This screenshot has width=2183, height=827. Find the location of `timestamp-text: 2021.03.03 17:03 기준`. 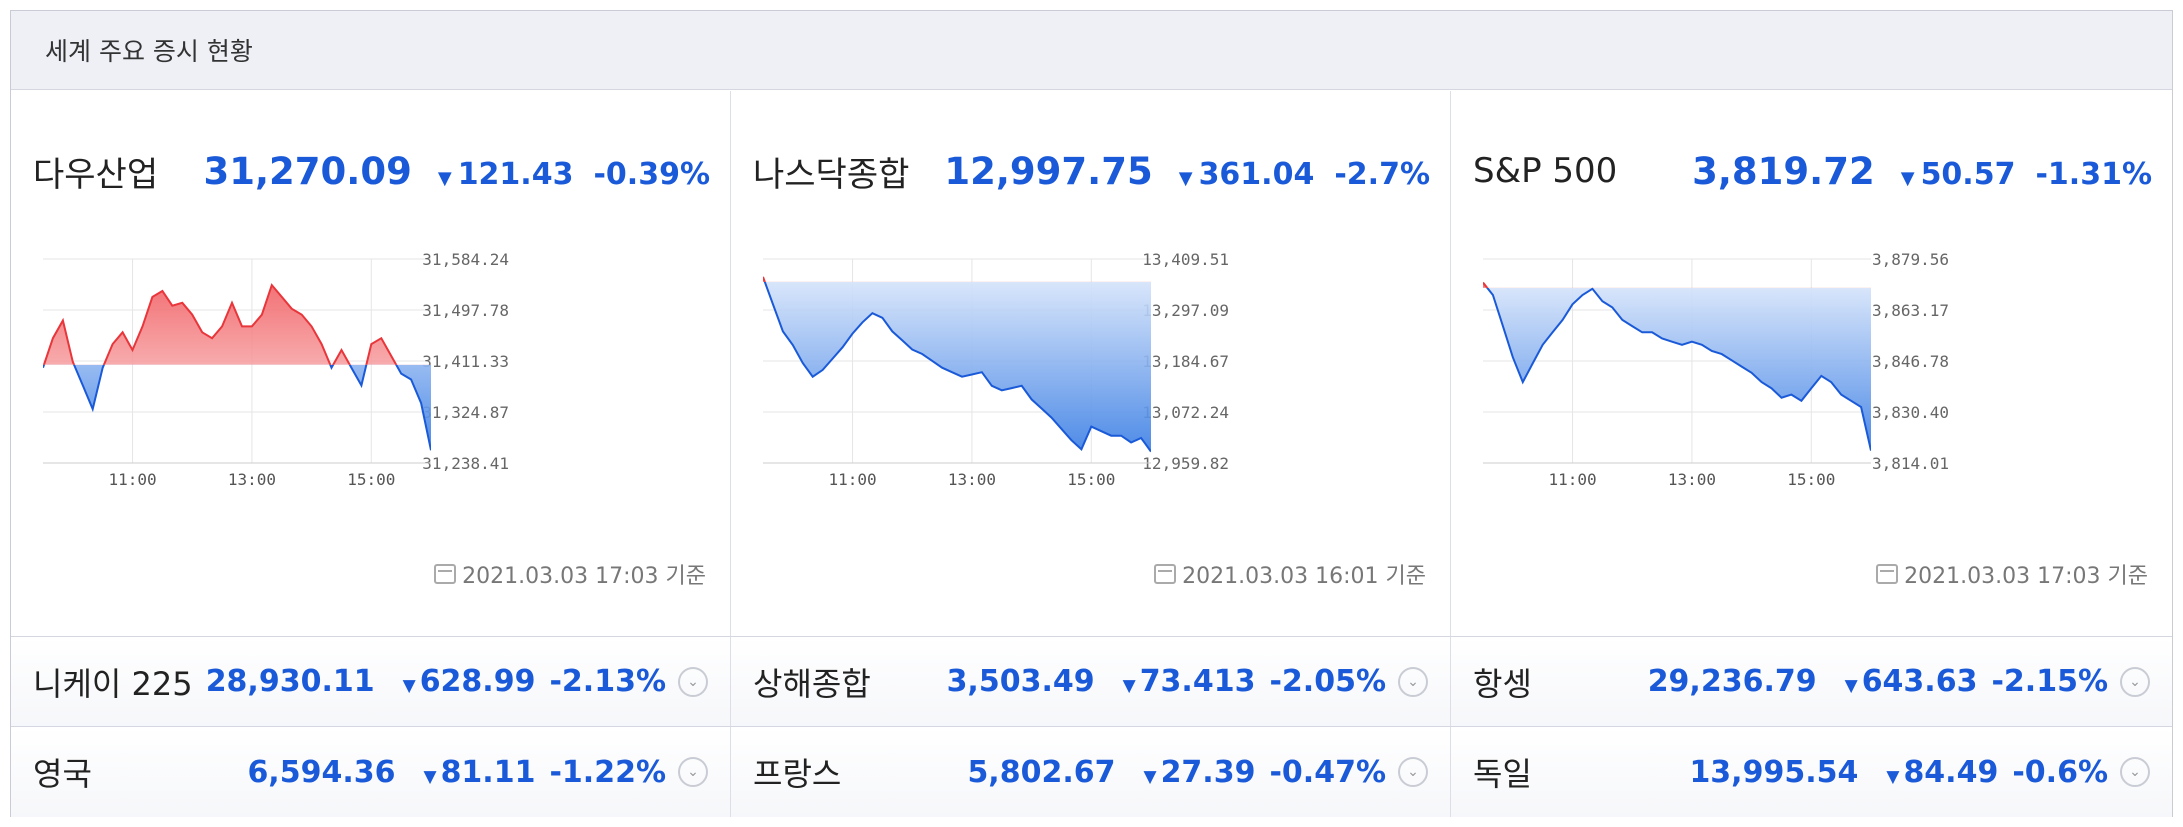

timestamp-text: 2021.03.03 17:03 기준 is located at coordinates (2026, 576).